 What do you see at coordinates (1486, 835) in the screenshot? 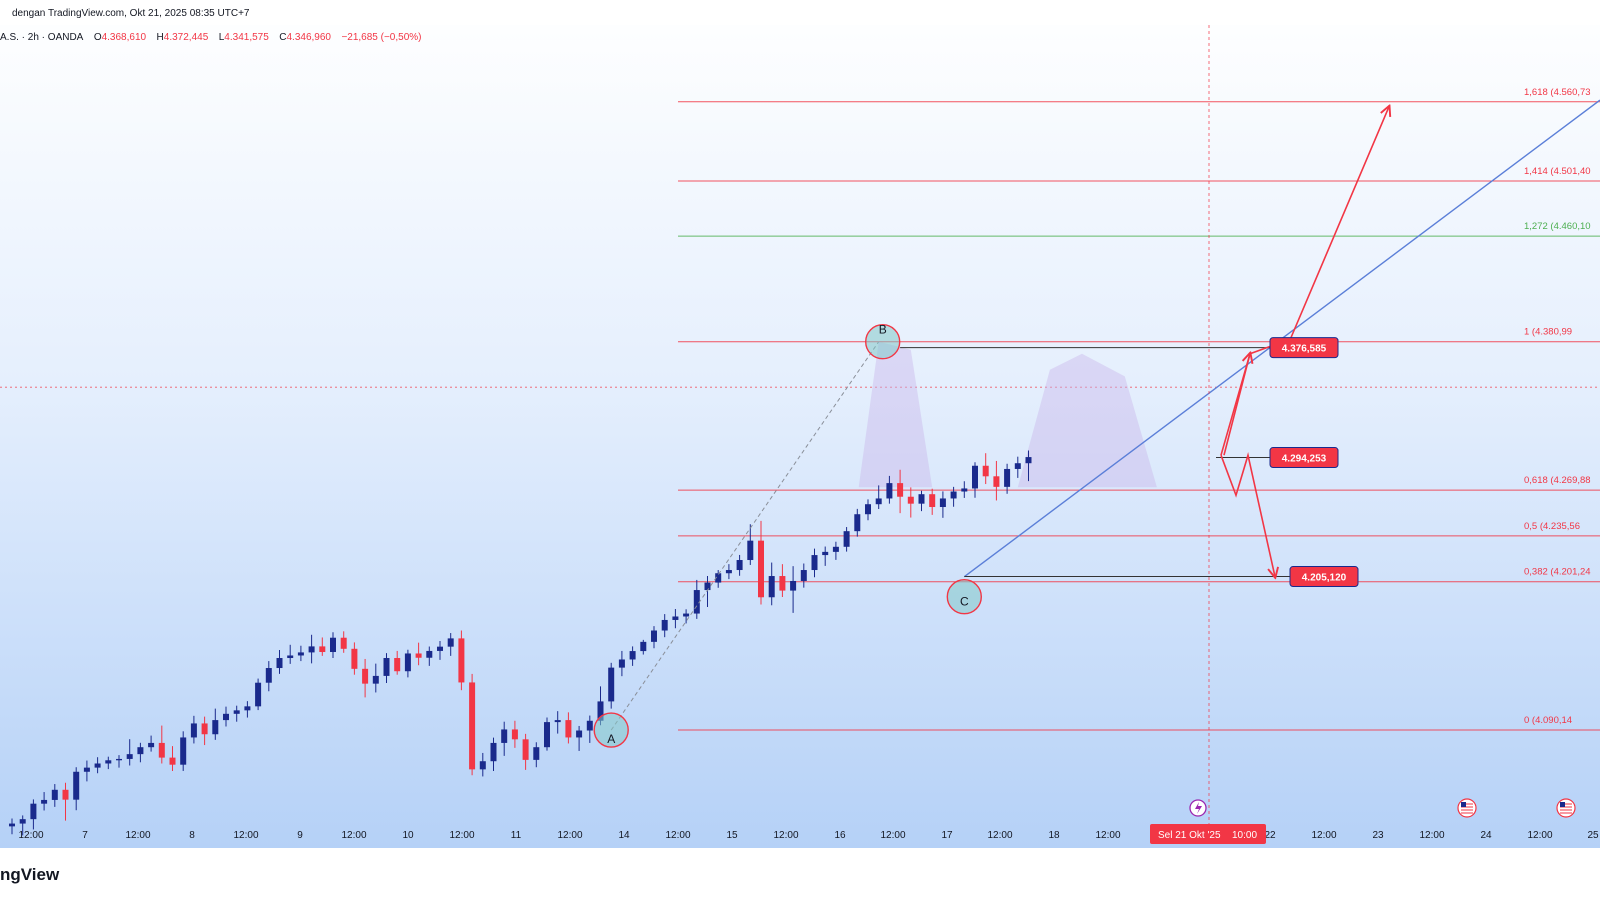
I see `time-tick: 24` at bounding box center [1486, 835].